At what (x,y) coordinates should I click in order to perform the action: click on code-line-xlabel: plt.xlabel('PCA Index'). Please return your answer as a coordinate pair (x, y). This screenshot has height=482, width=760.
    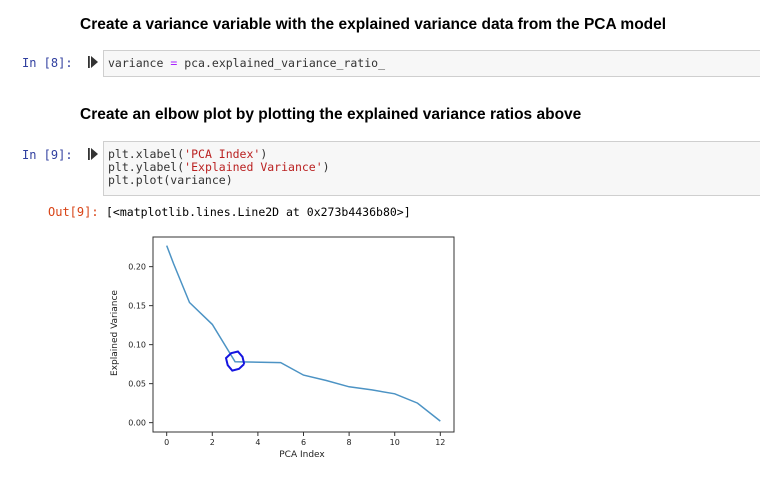
    Looking at the image, I should click on (434, 154).